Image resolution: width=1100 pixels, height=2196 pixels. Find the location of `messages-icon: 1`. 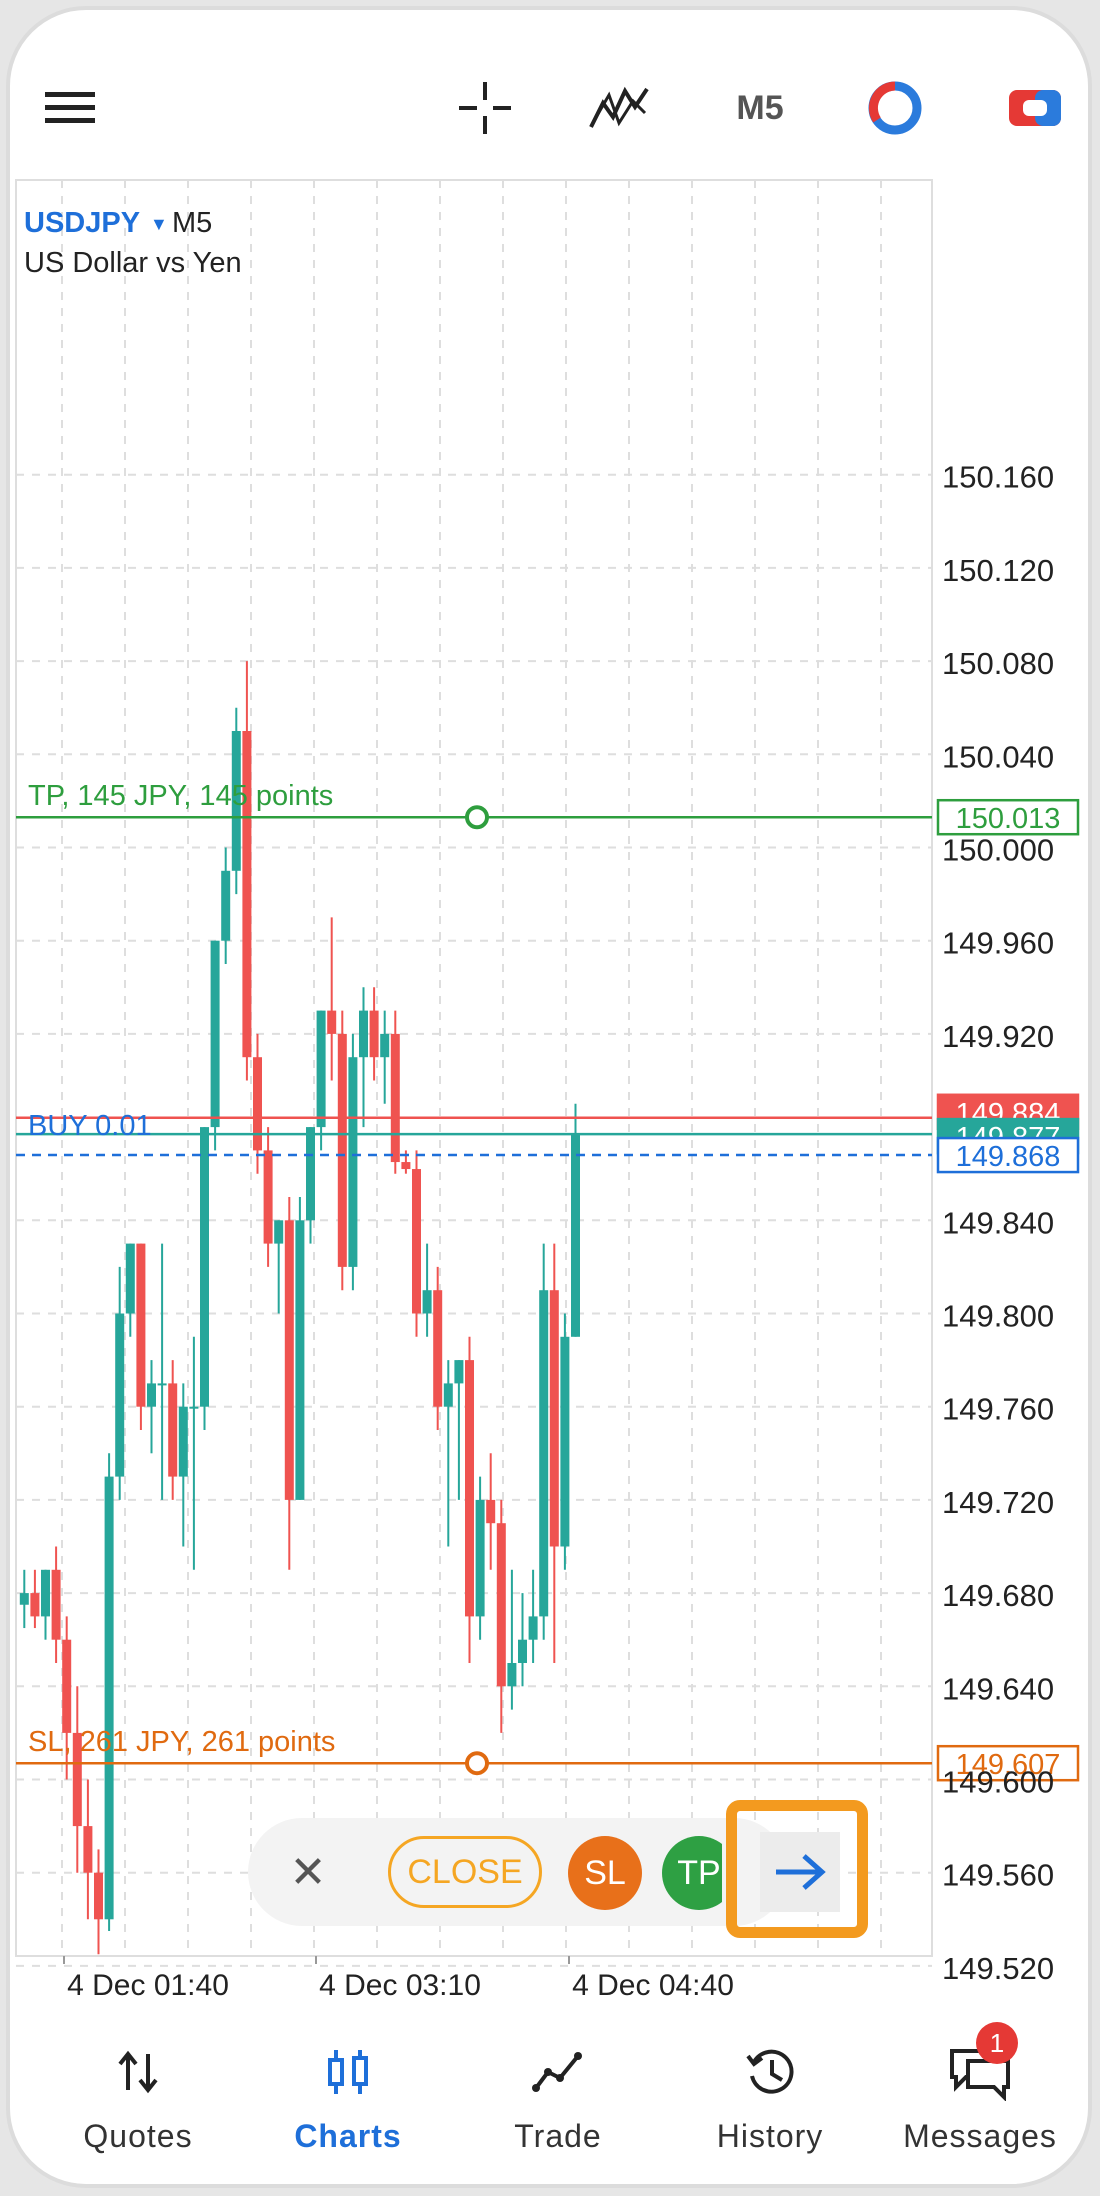

messages-icon: 1 is located at coordinates (983, 2063).